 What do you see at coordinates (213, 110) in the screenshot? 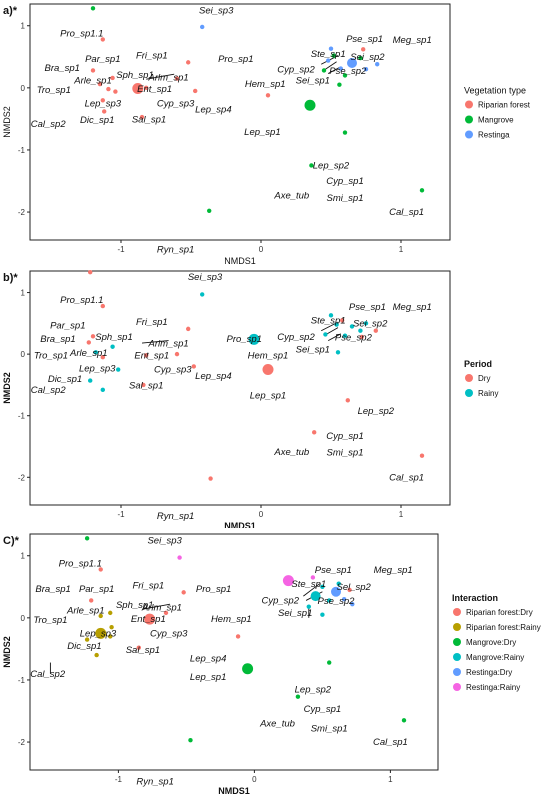
I see `species-label: Lep_sp4` at bounding box center [213, 110].